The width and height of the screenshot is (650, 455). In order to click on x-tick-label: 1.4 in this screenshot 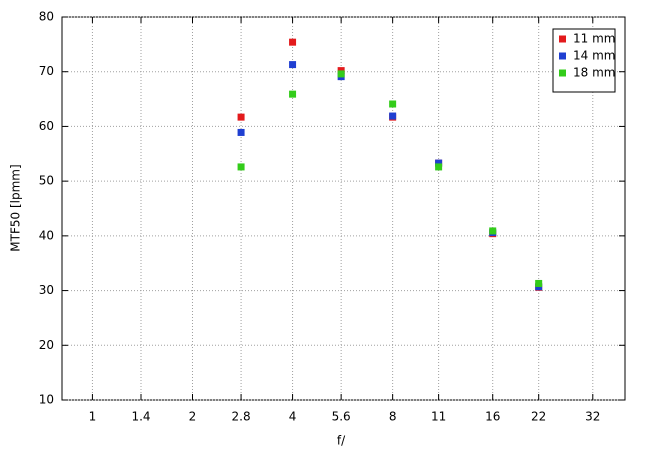, I will do `click(140, 417)`.